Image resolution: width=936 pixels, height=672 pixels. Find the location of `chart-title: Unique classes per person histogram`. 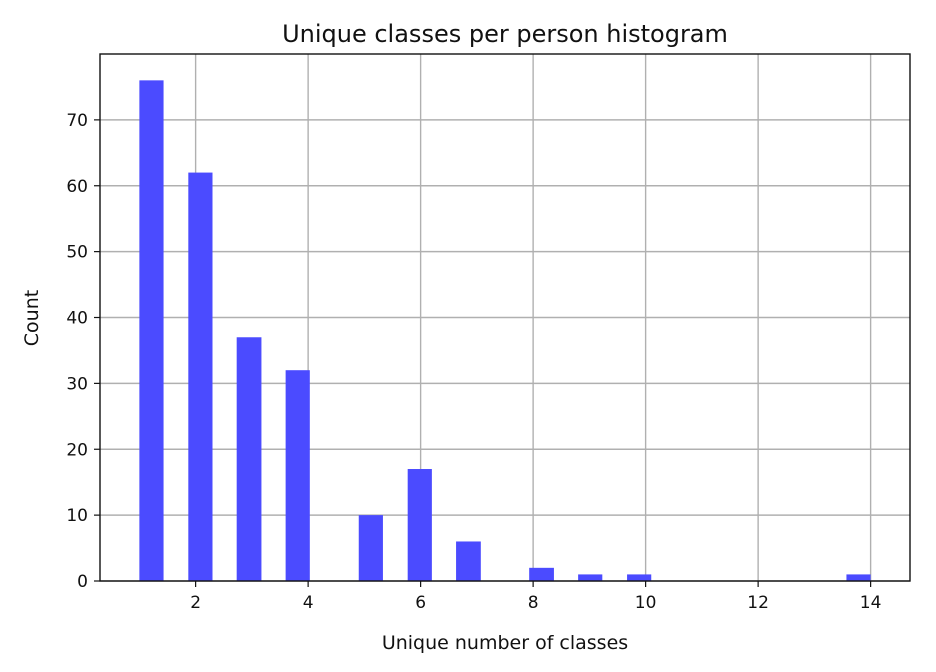

chart-title: Unique classes per person histogram is located at coordinates (505, 34).